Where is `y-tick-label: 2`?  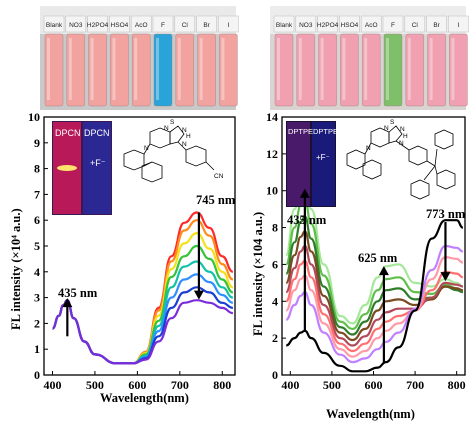 y-tick-label: 2 is located at coordinates (37, 323).